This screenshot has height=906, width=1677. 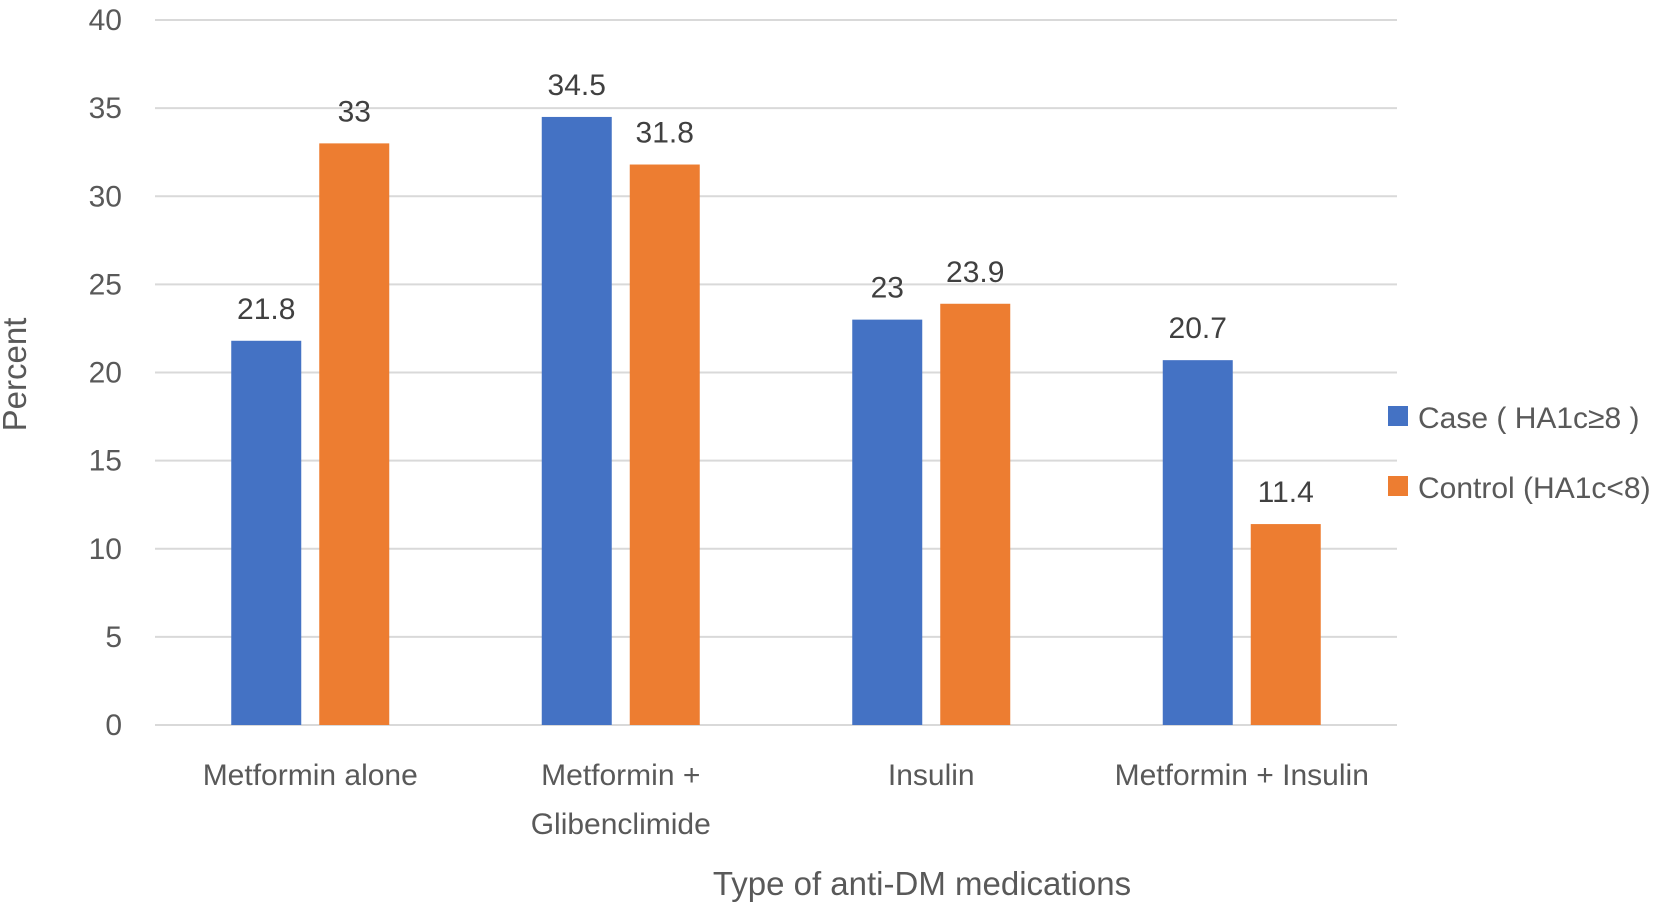 What do you see at coordinates (105, 284) in the screenshot?
I see `y-tick-label: 25` at bounding box center [105, 284].